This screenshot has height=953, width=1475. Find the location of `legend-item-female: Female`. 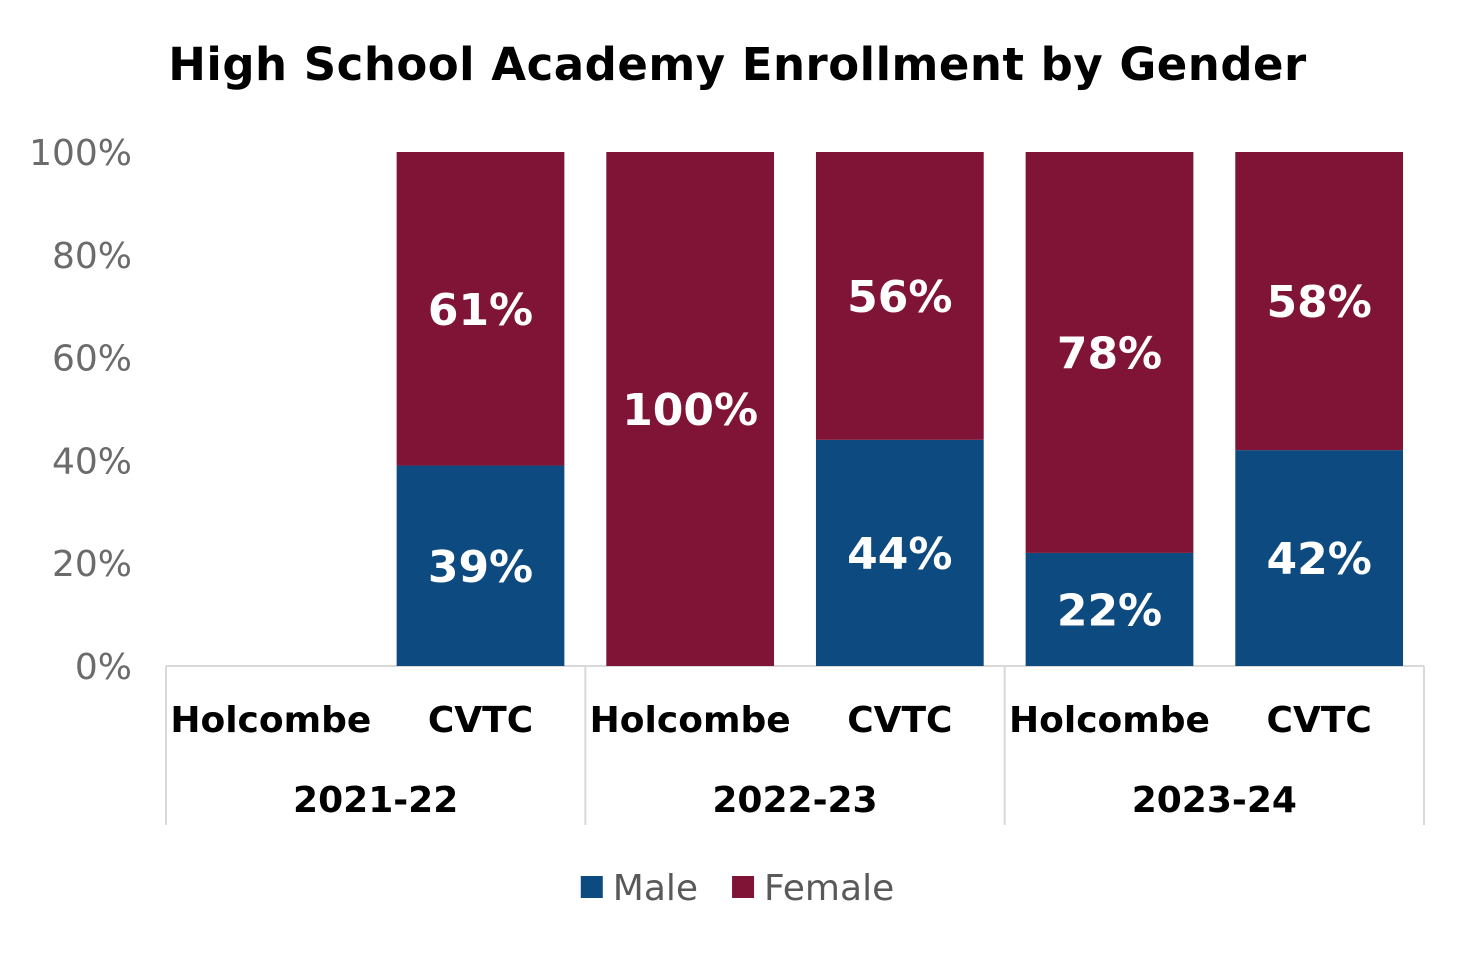

legend-item-female: Female is located at coordinates (813, 888).